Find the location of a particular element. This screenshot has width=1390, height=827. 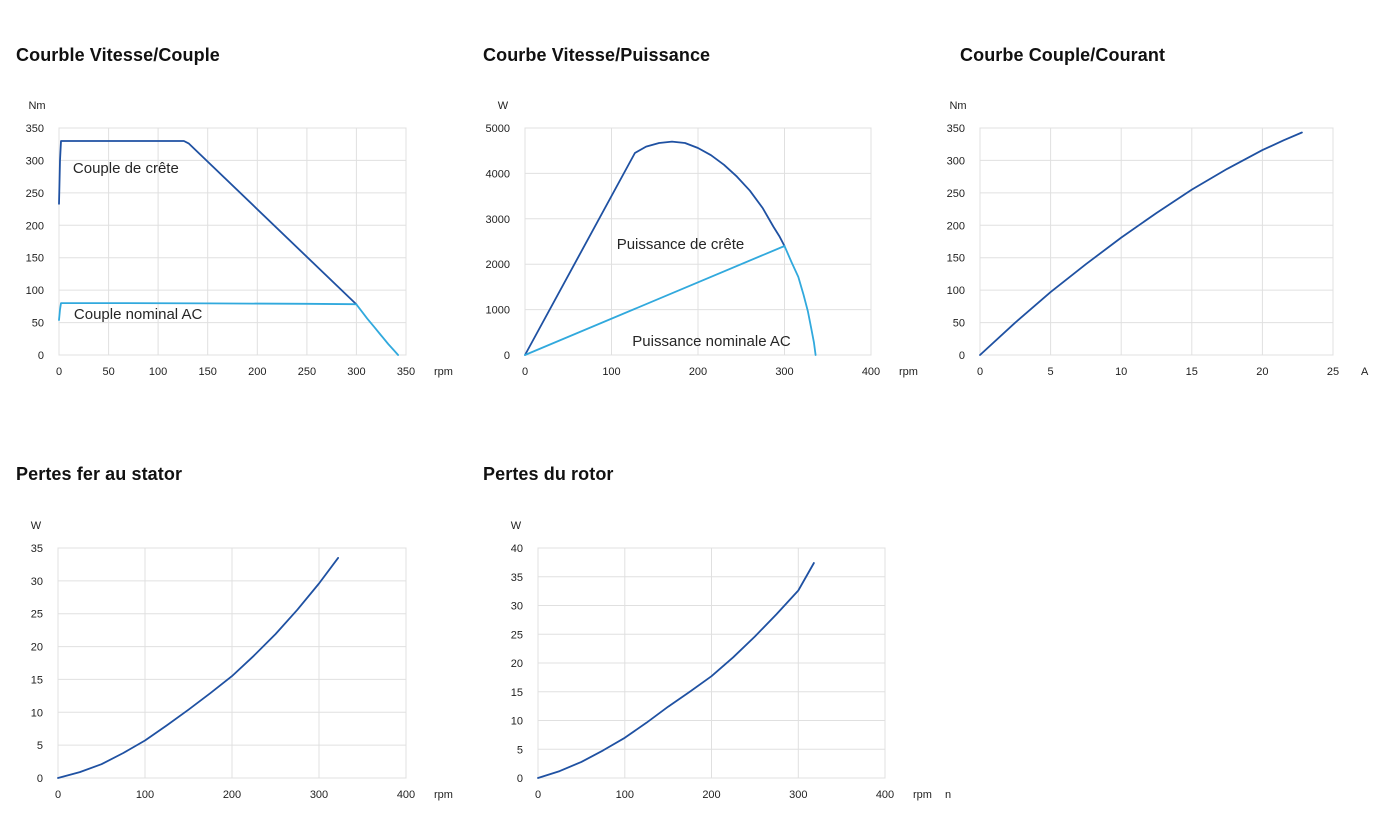

chart-title-vitesse-puissance: Courbe Vitesse/Puissance is located at coordinates (597, 55).